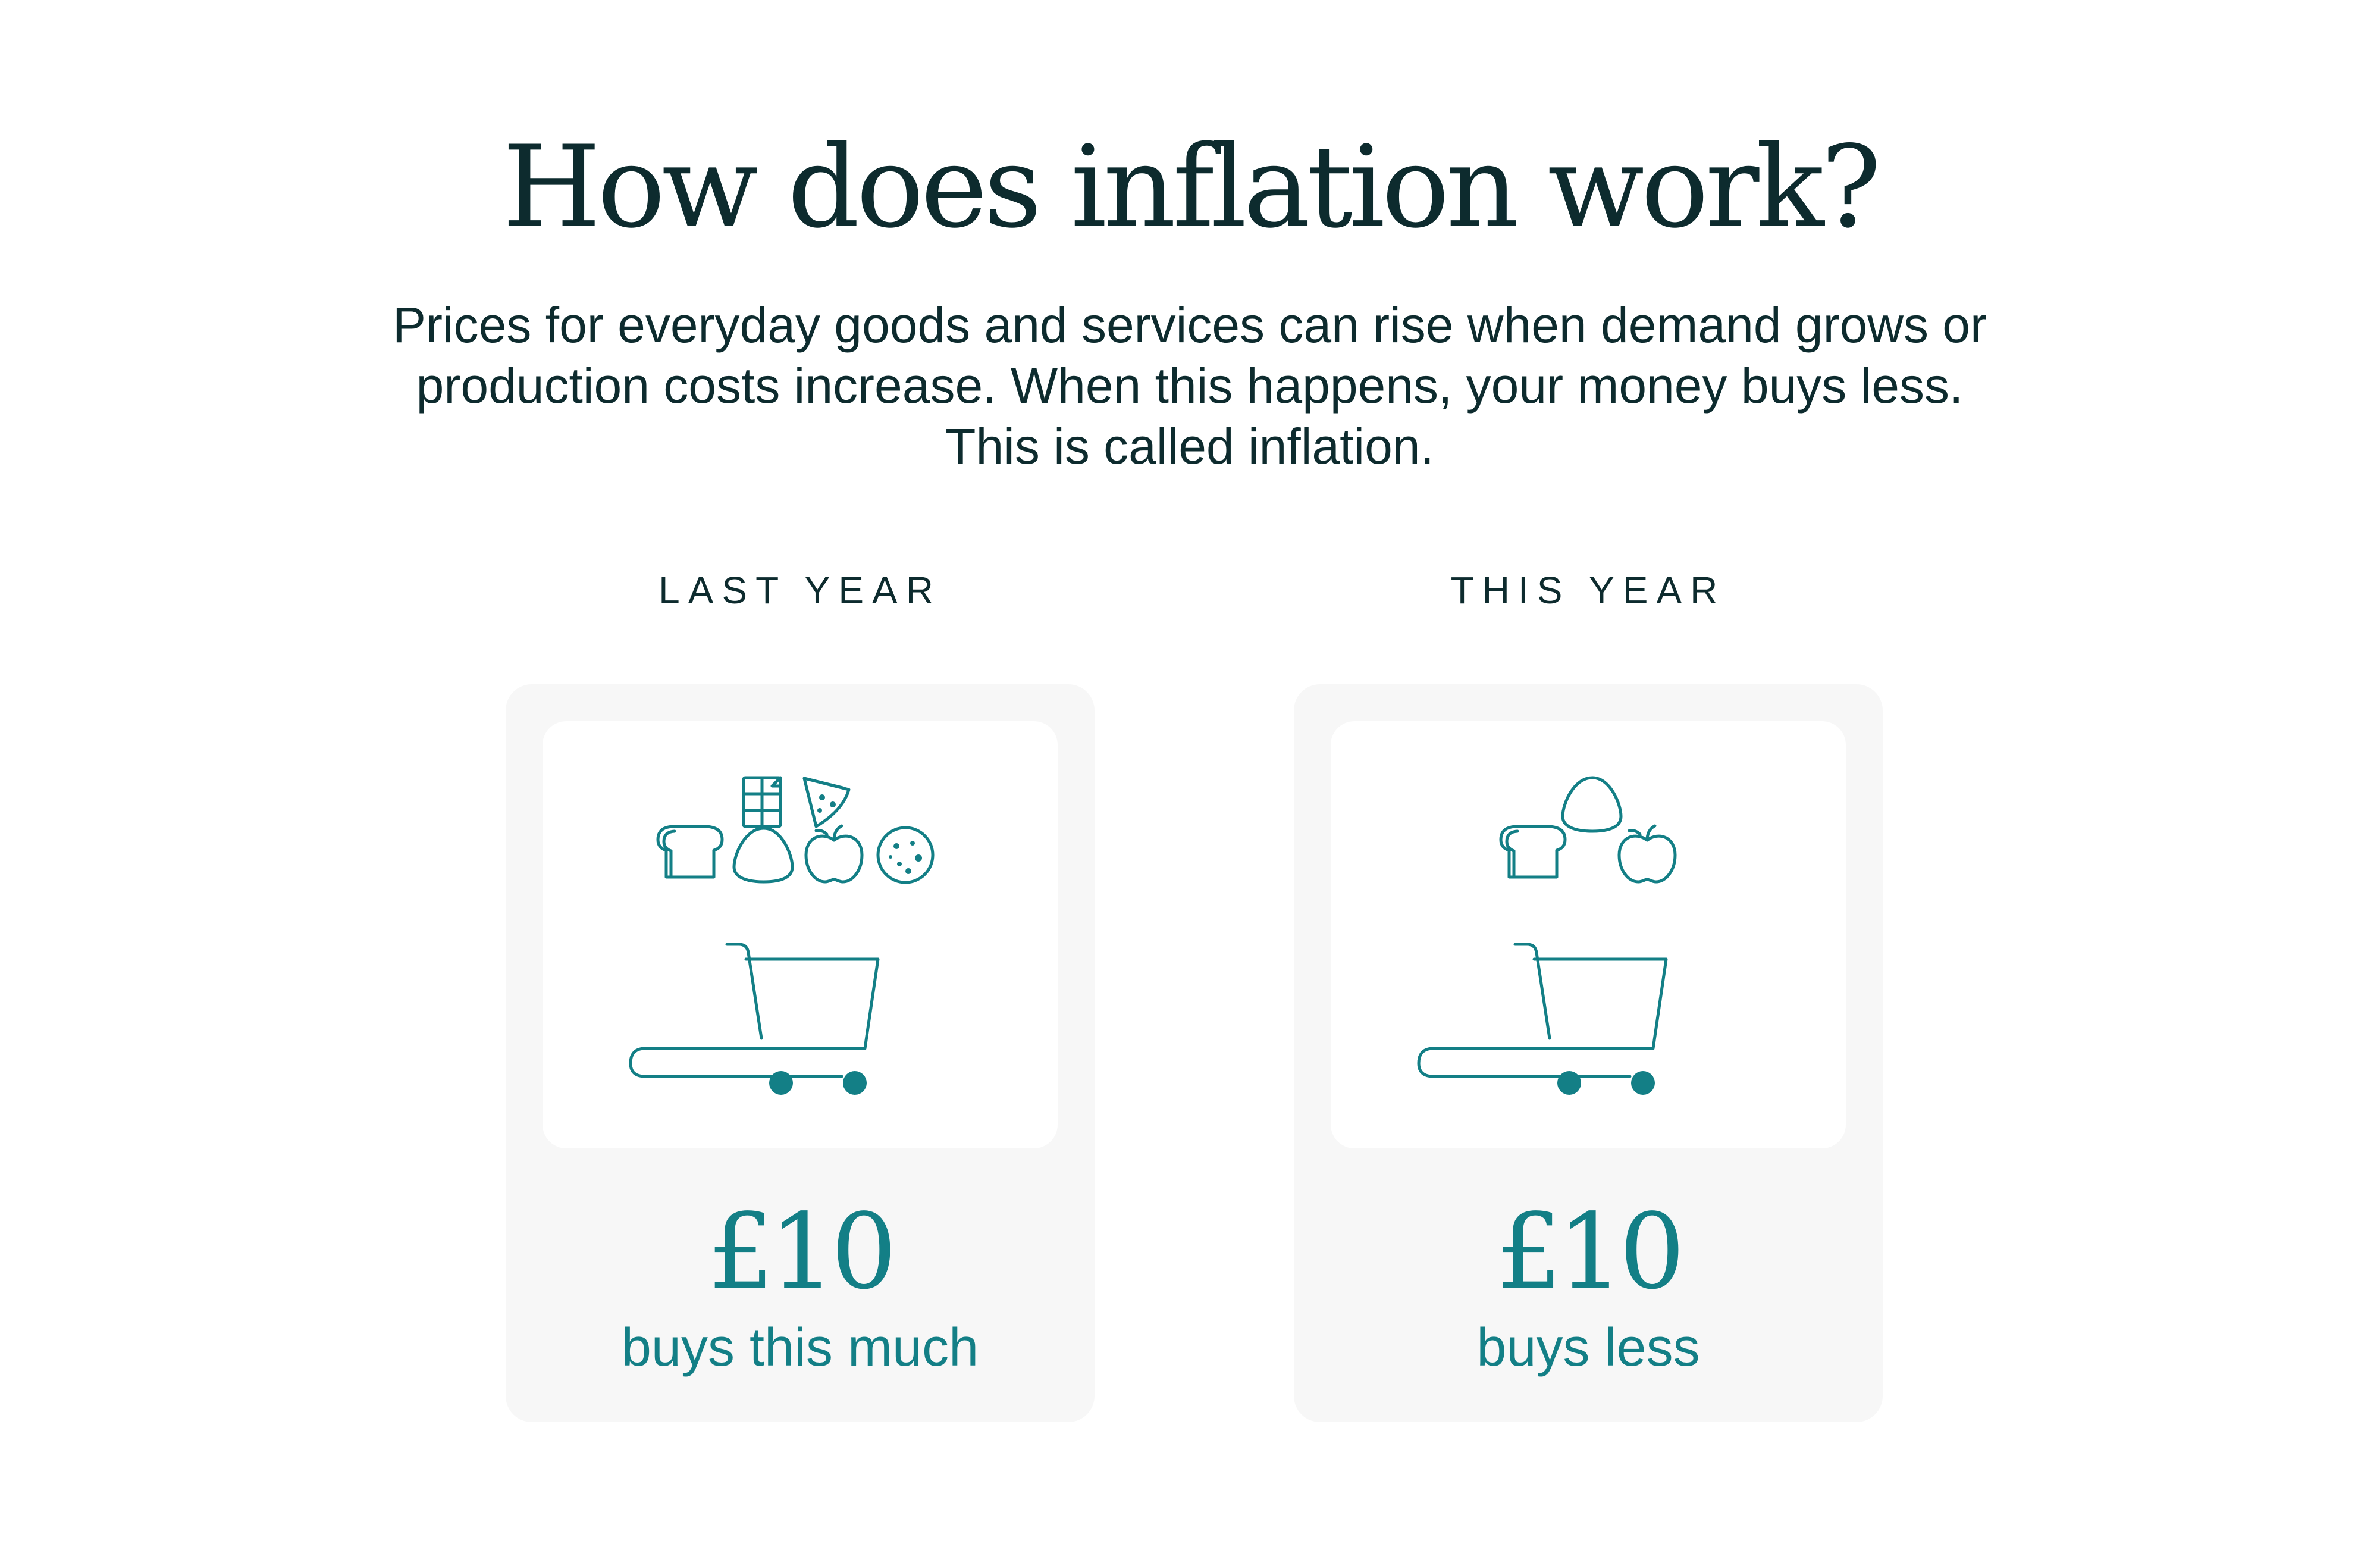 This screenshot has width=2380, height=1553. What do you see at coordinates (1189, 446) in the screenshot?
I see `intro-line-3: This is called inflation.` at bounding box center [1189, 446].